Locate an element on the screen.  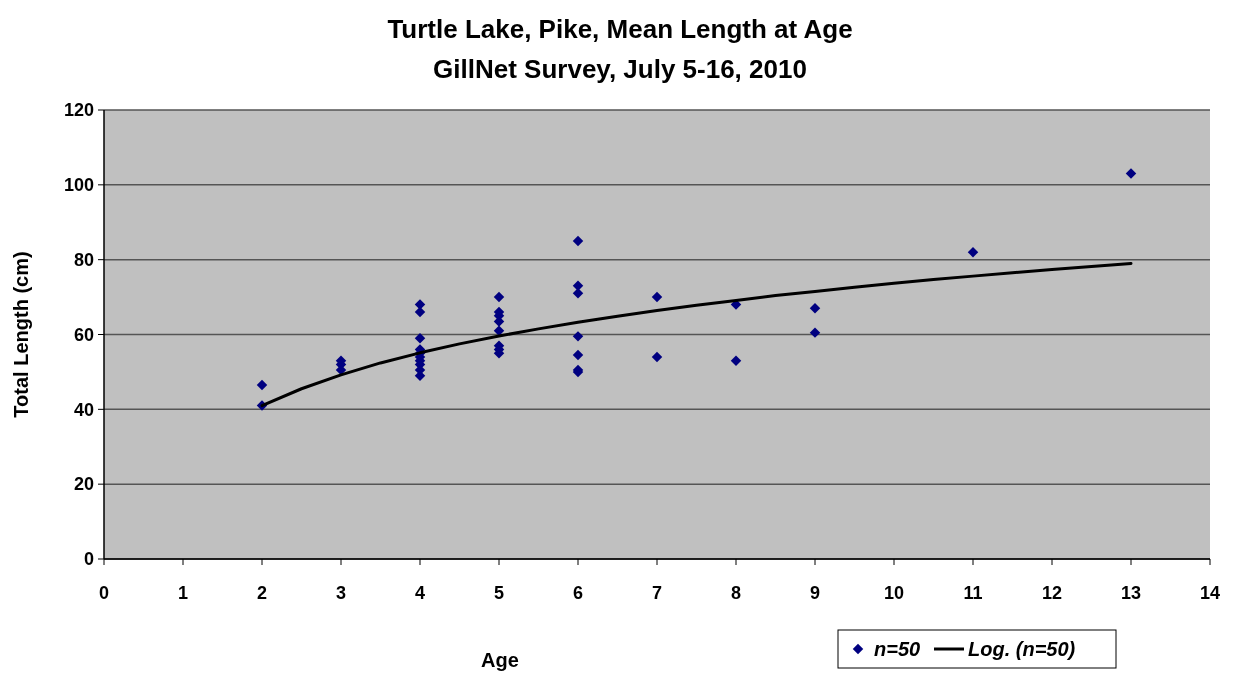
x-tick-label: 4 is located at coordinates (420, 593).